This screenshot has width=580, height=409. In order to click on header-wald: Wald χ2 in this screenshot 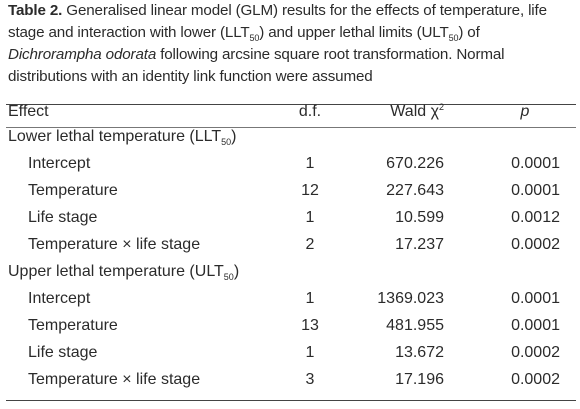, I will do `click(397, 112)`.